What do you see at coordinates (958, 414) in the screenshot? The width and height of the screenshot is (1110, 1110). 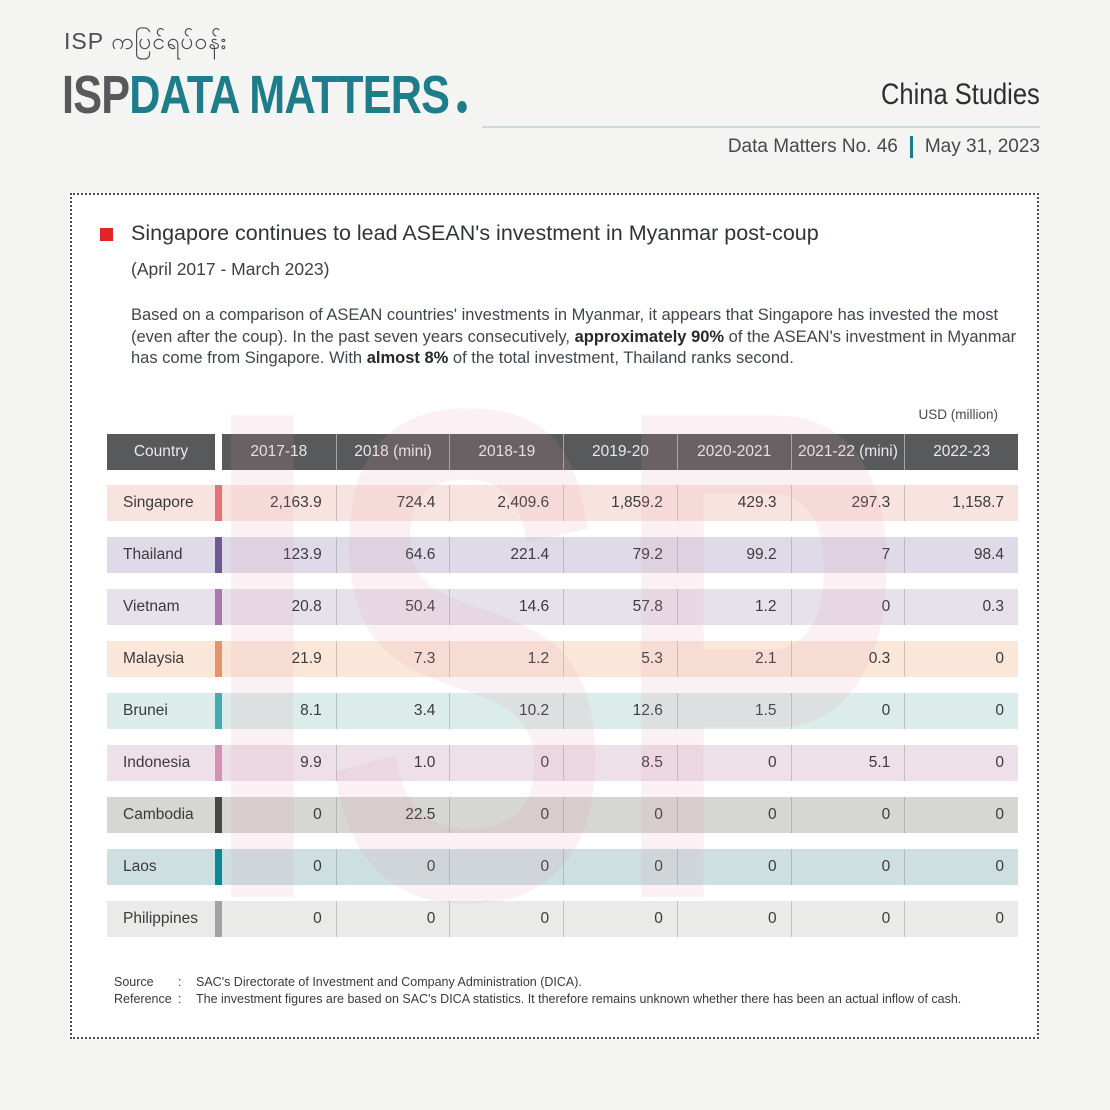 I see `unit-label: USD (million)` at bounding box center [958, 414].